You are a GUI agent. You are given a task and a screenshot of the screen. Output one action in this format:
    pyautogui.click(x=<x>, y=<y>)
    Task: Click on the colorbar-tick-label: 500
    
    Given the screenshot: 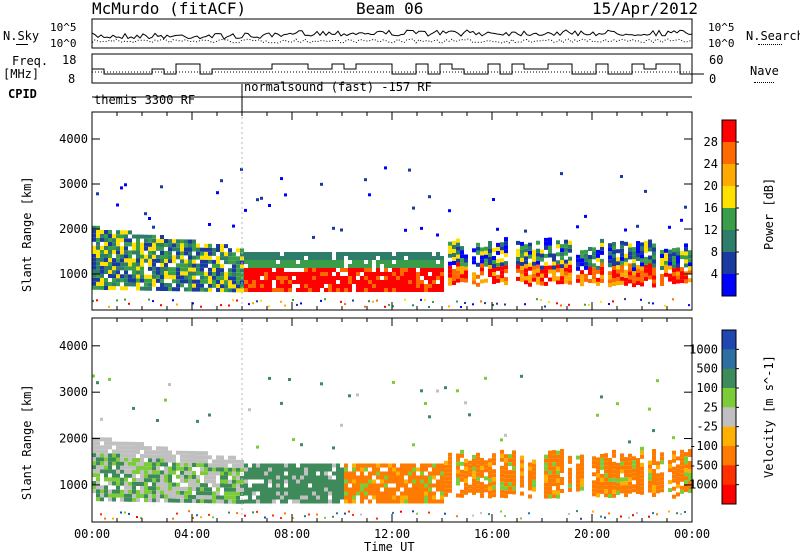 What is the action you would take?
    pyautogui.click(x=707, y=369)
    